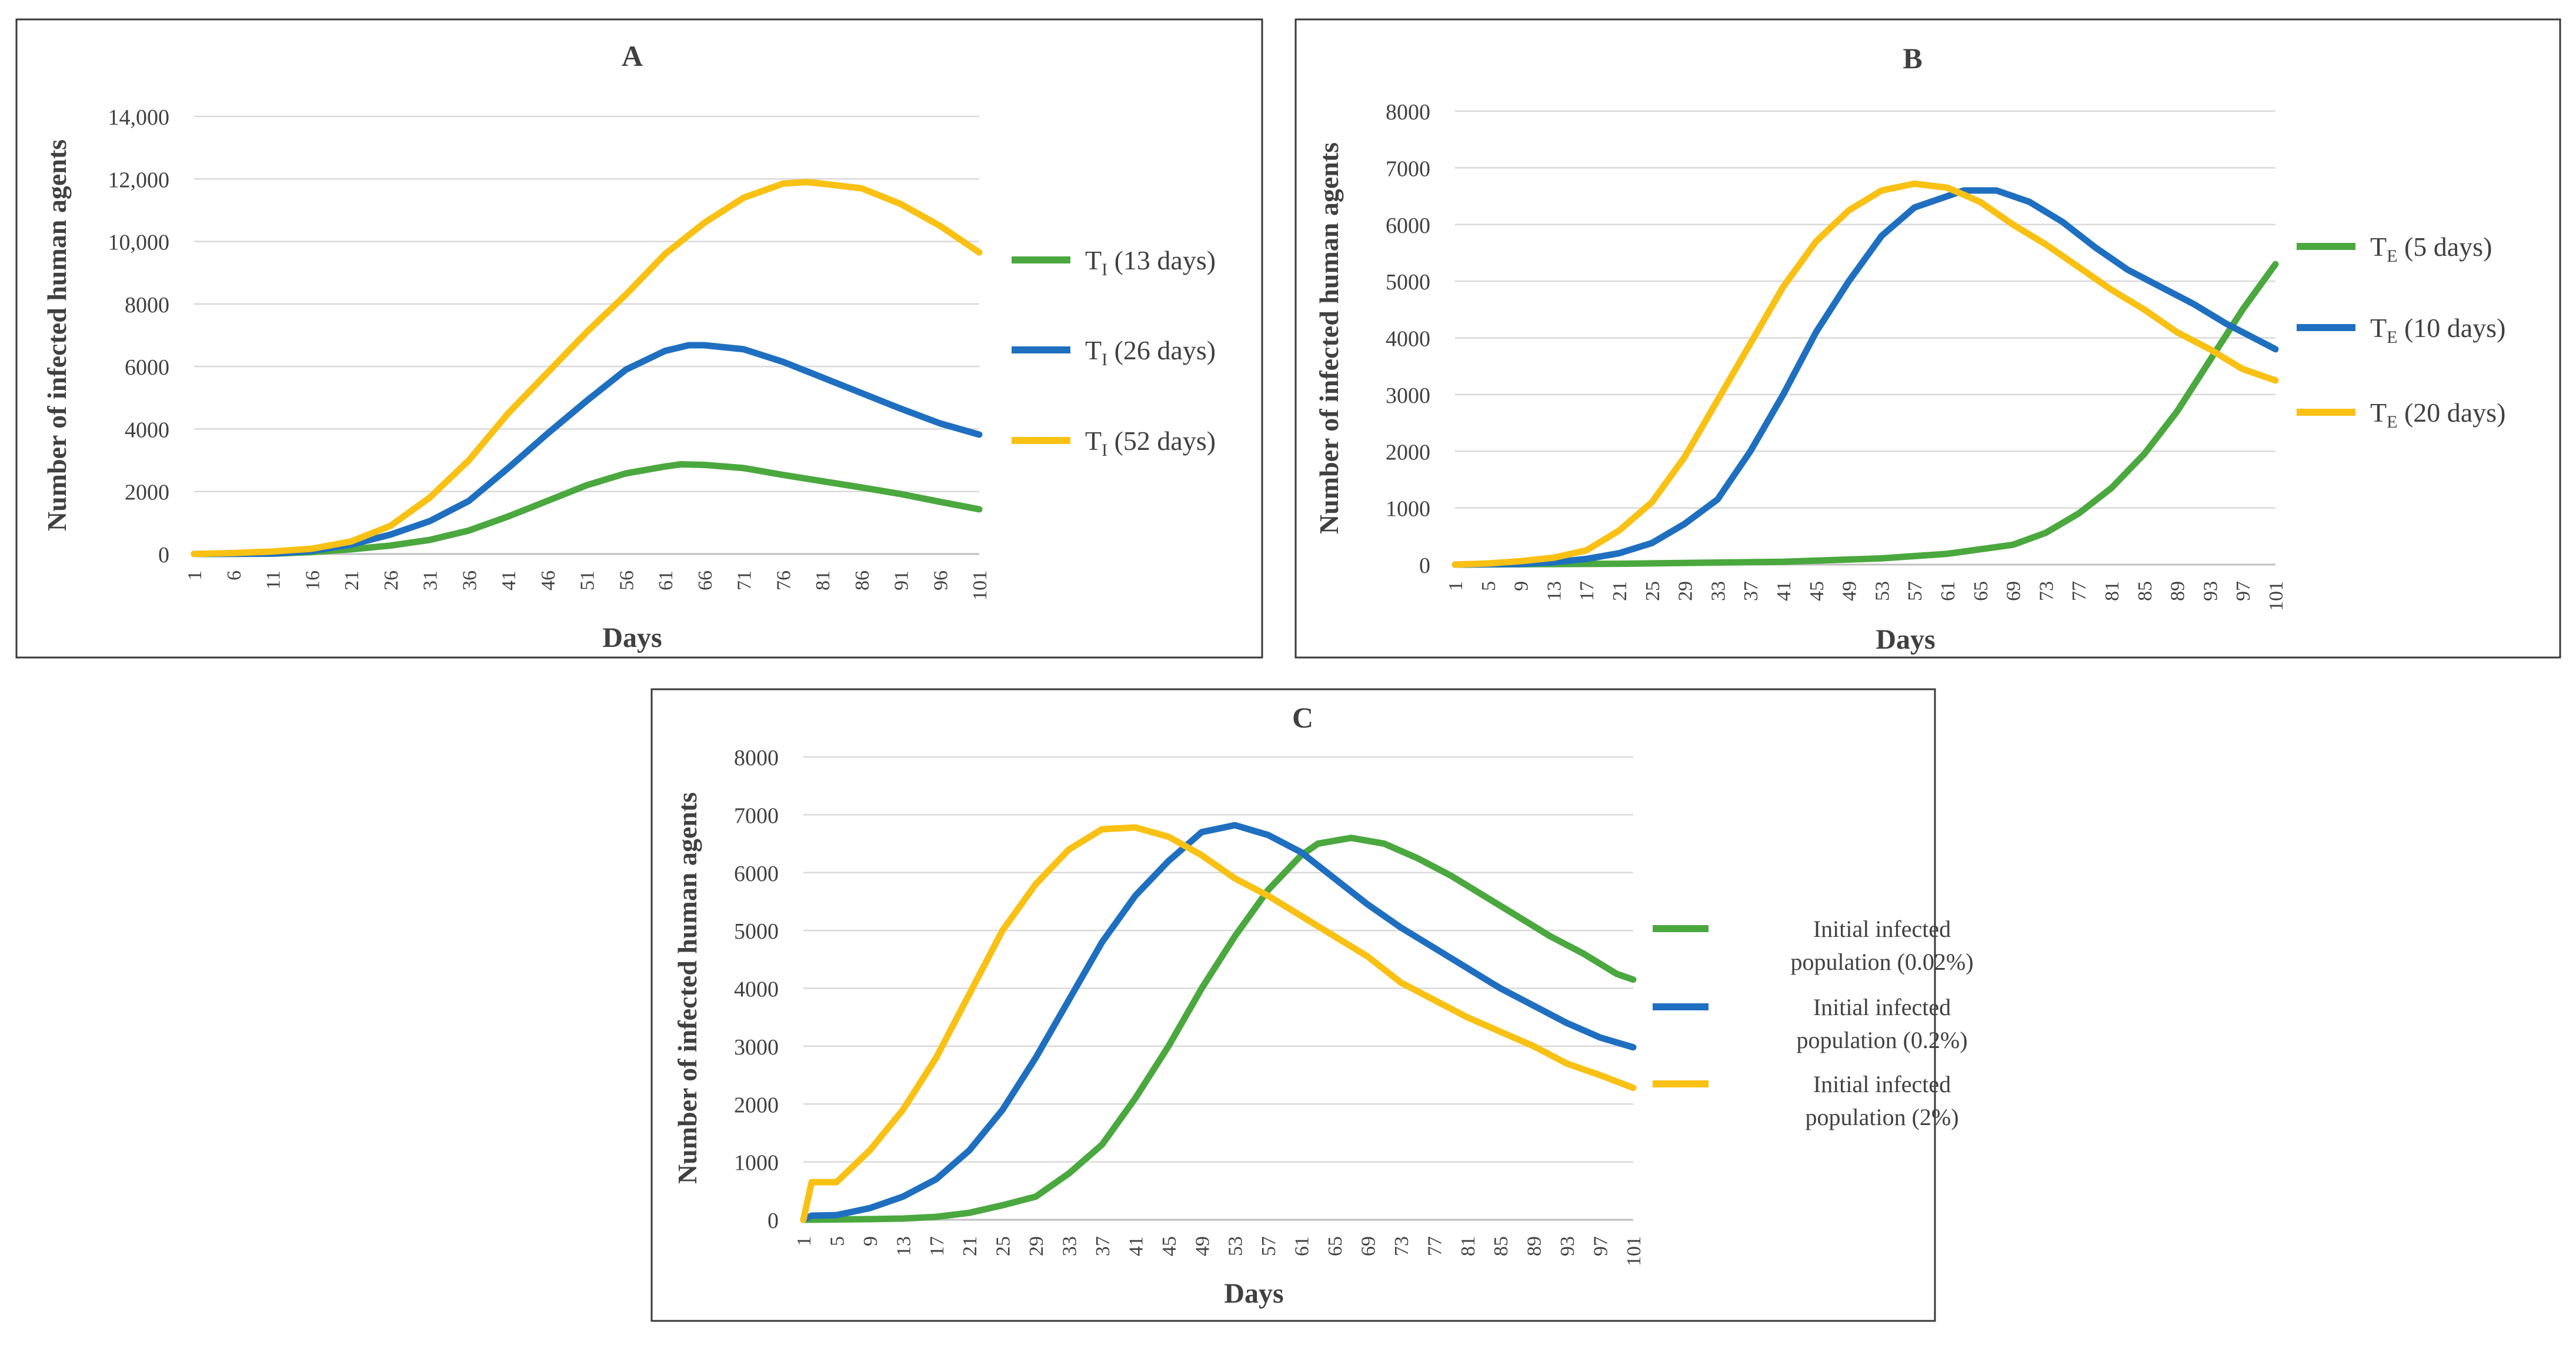 The height and width of the screenshot is (1345, 2576). I want to click on x-tick-label: 11, so click(274, 580).